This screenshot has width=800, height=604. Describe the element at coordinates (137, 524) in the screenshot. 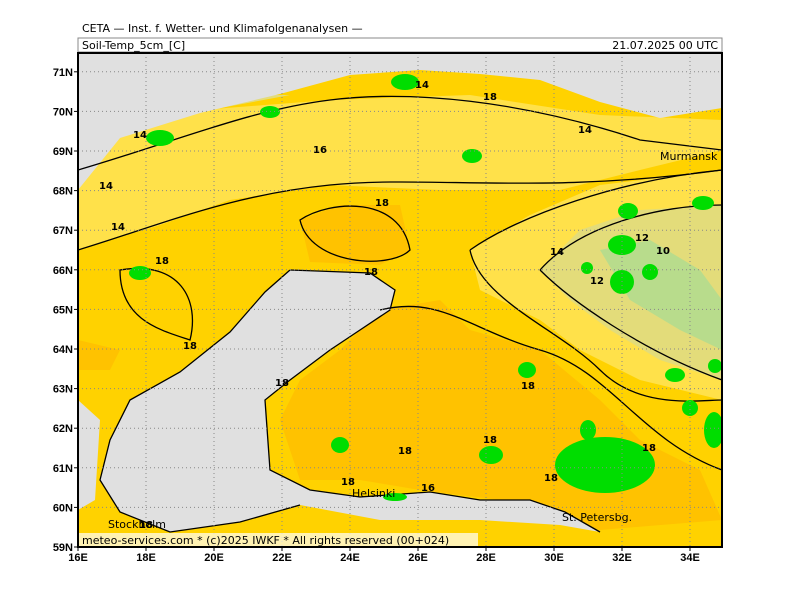

I see `city-label: Stockholm` at that location.